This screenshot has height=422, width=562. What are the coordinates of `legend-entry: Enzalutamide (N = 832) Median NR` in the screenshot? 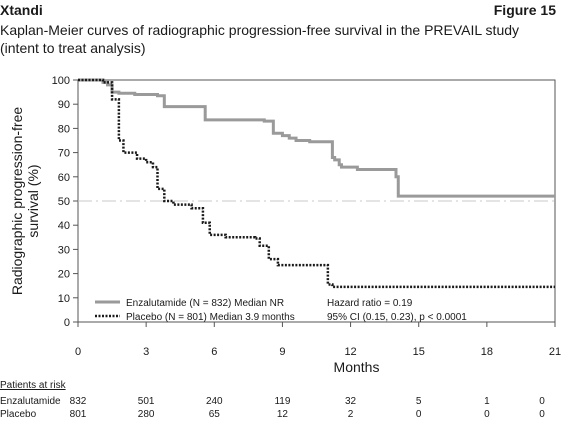 It's located at (205, 303).